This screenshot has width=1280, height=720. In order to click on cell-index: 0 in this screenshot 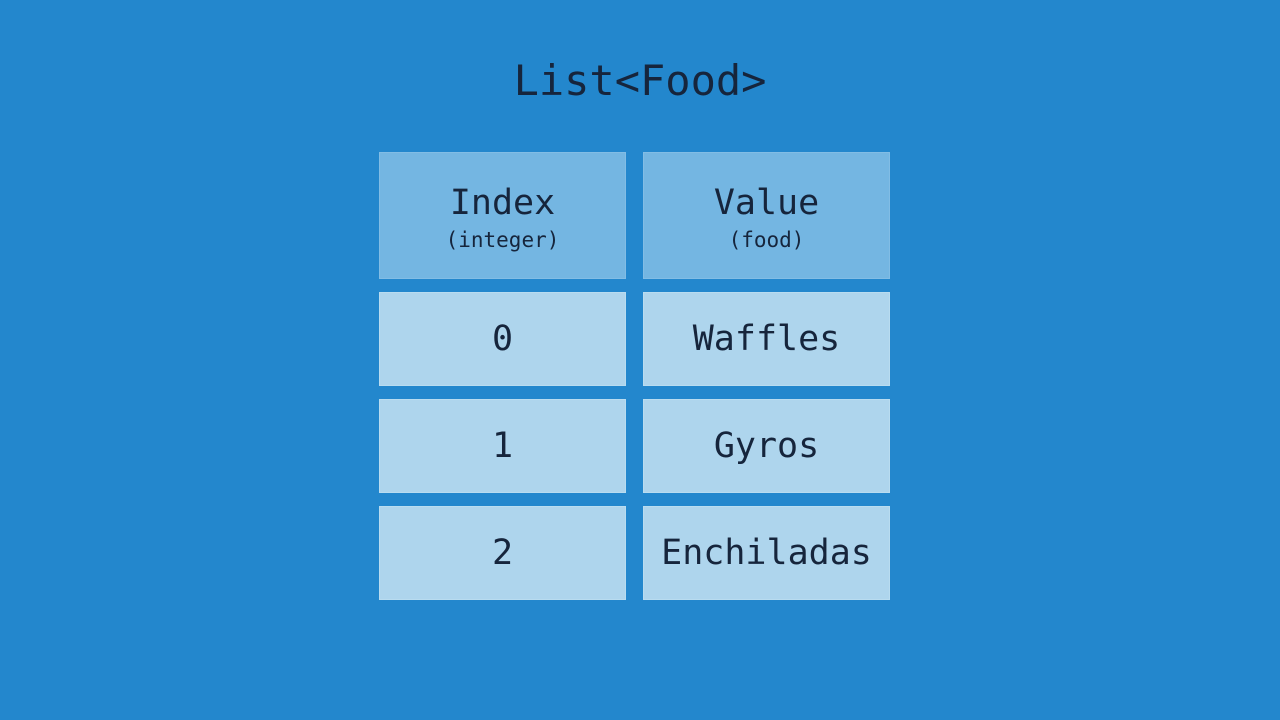, I will do `click(502, 339)`.